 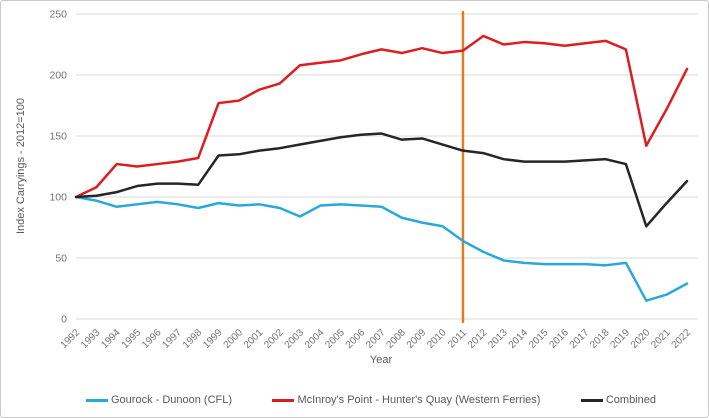 I want to click on x-axis-title: Year, so click(x=381, y=360).